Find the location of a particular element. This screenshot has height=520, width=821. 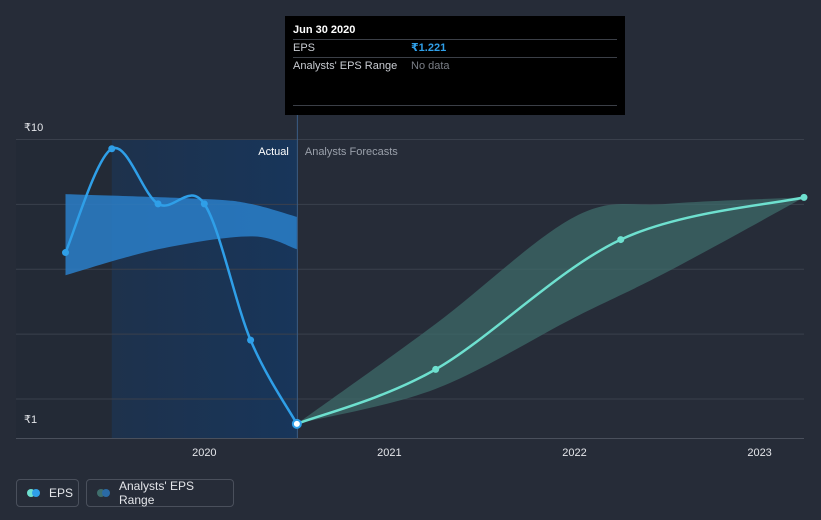

x-tick-label: 2020 is located at coordinates (204, 453).